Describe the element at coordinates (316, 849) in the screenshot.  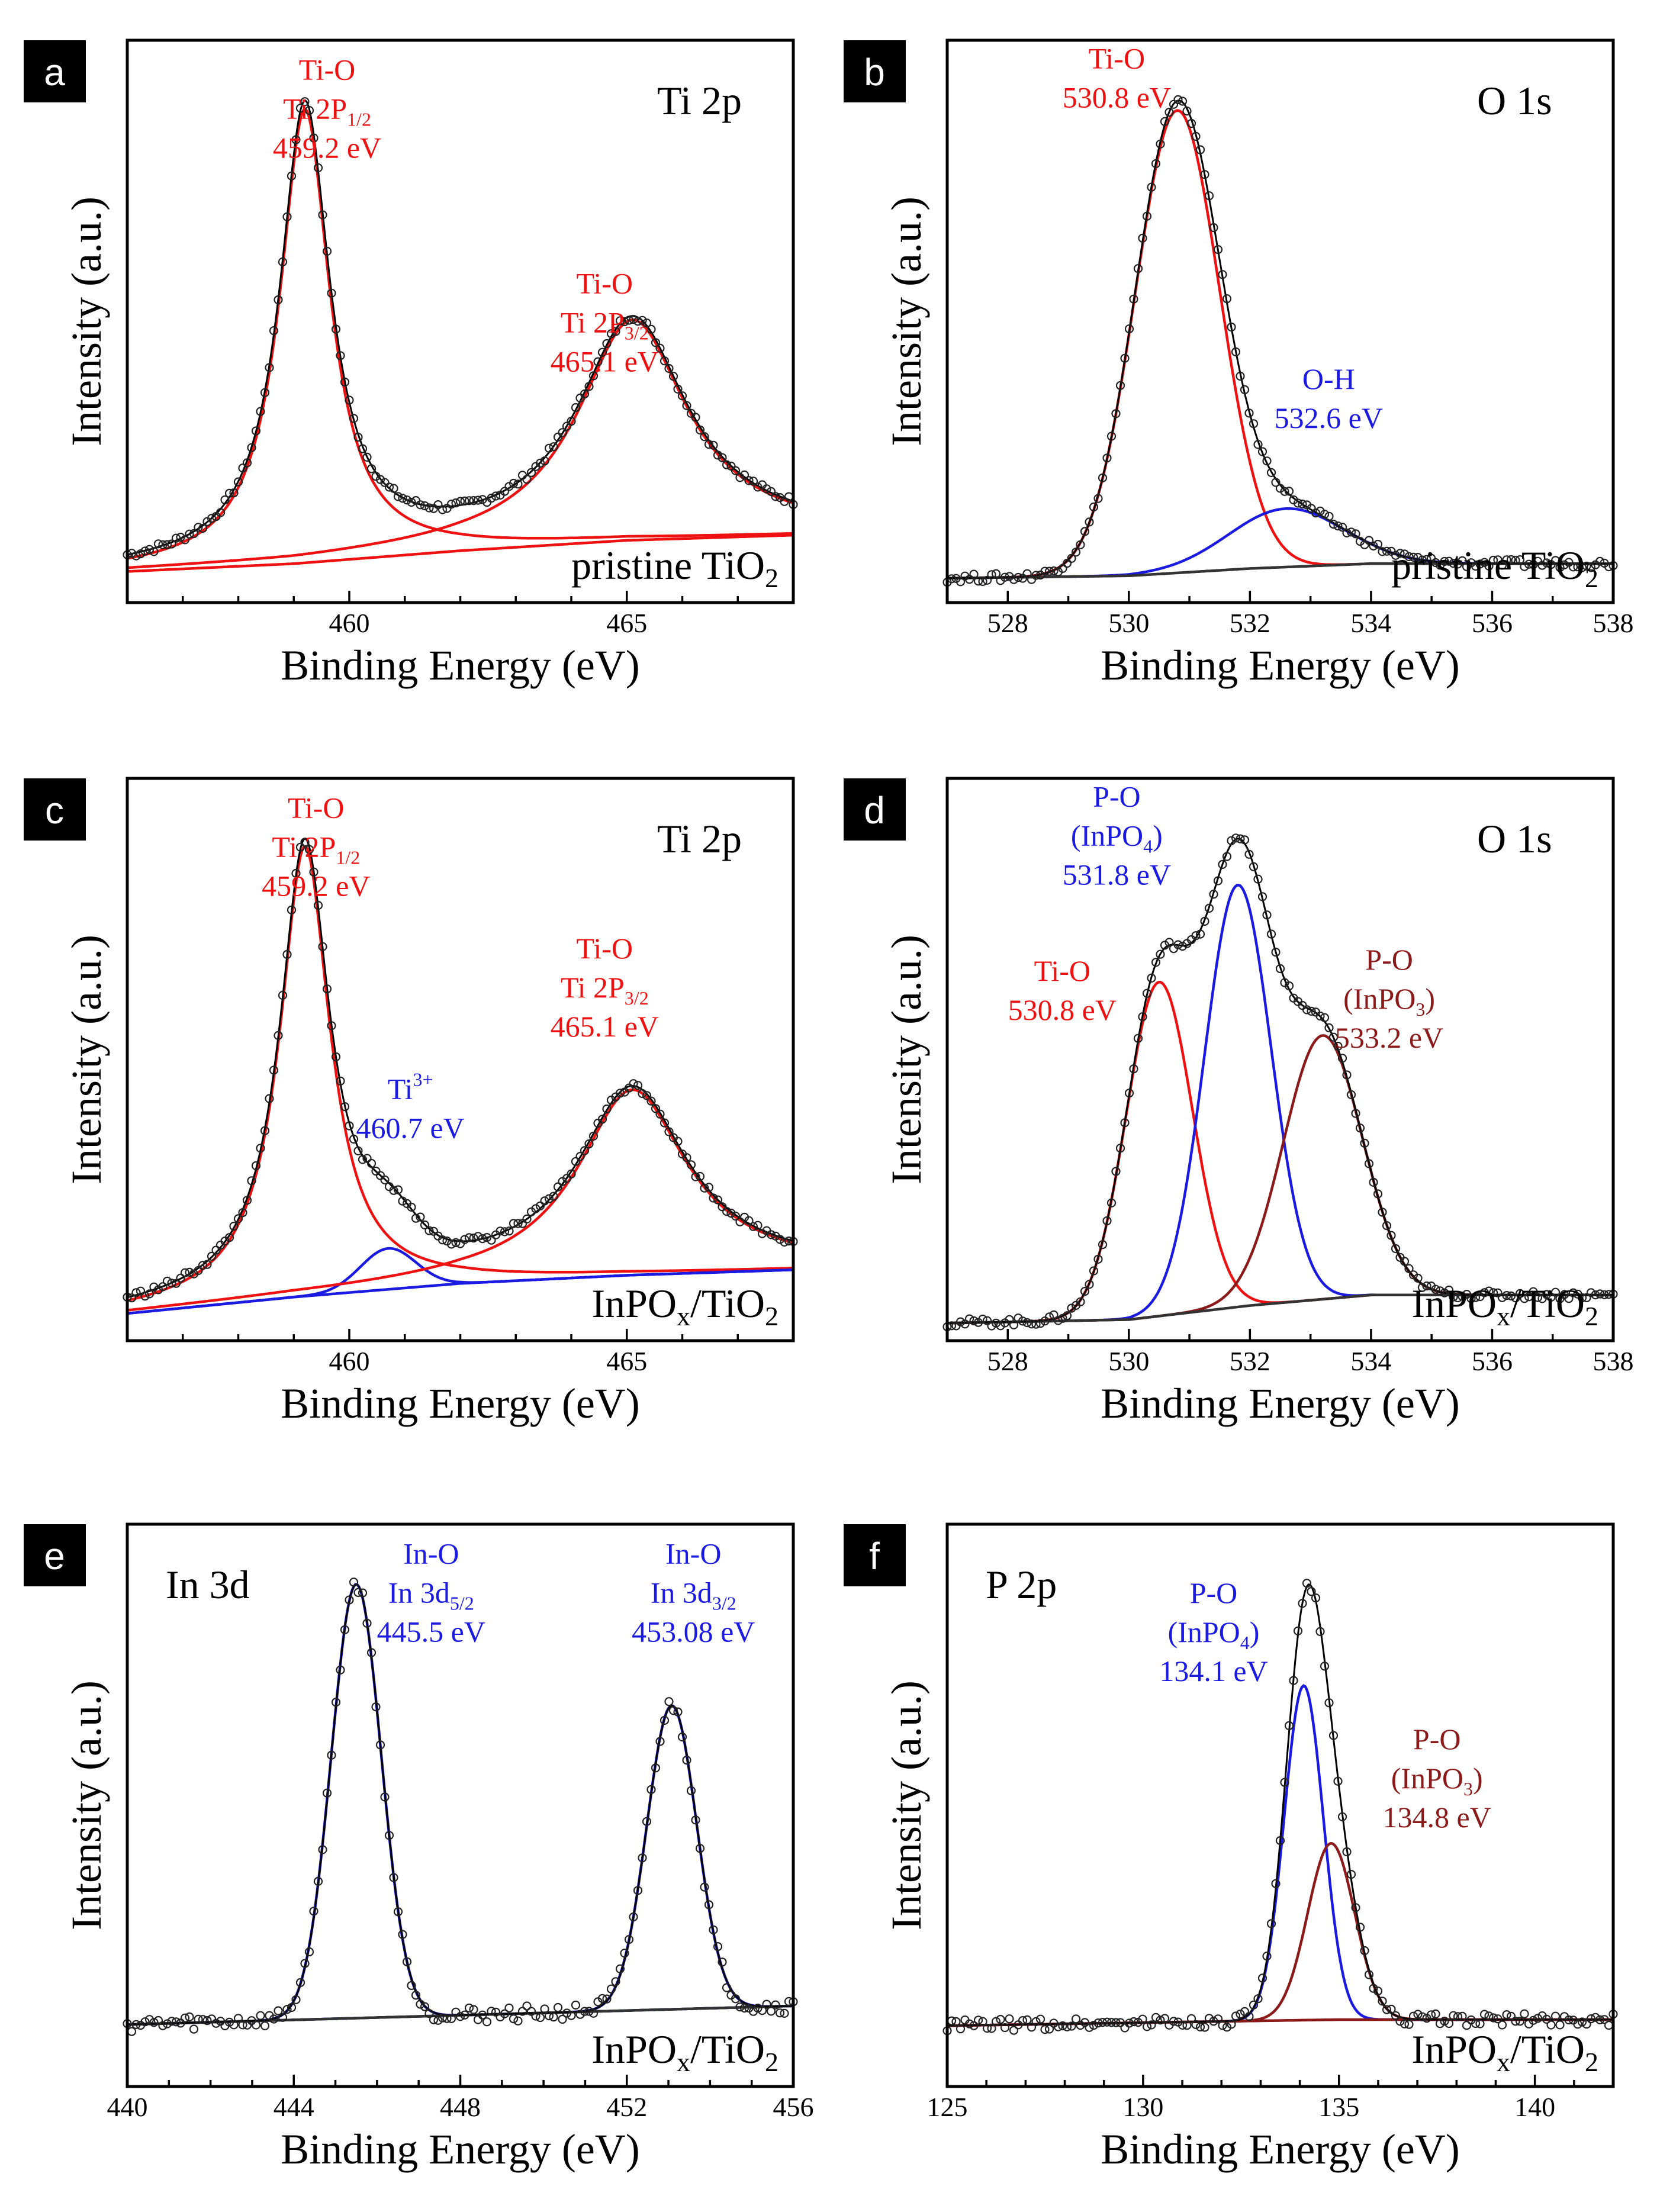
I see `peak-label-line: Ti 2P1/2` at that location.